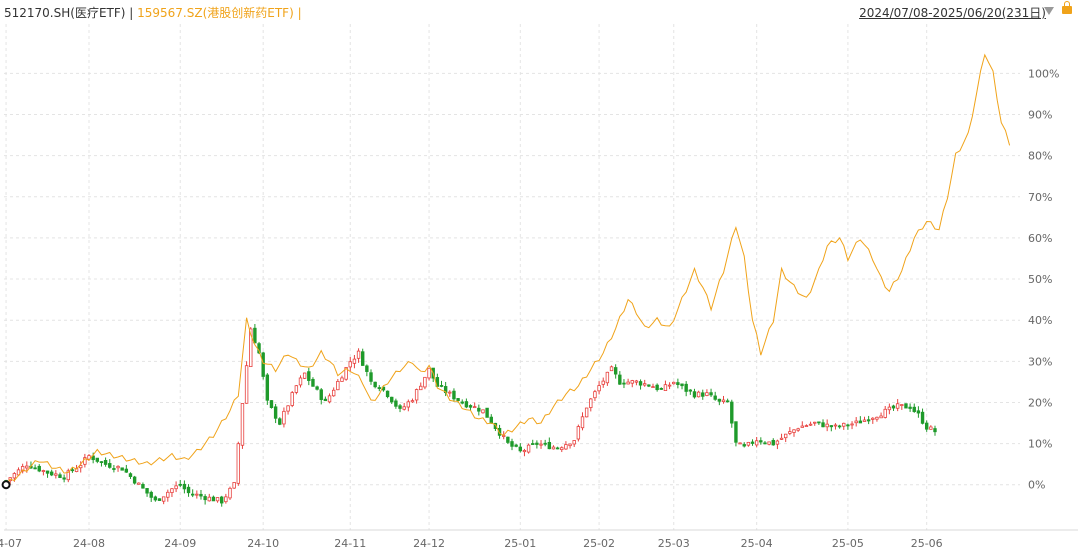 This screenshot has height=555, width=1080. Describe the element at coordinates (6, 485) in the screenshot. I see `start-marker-icon` at that location.